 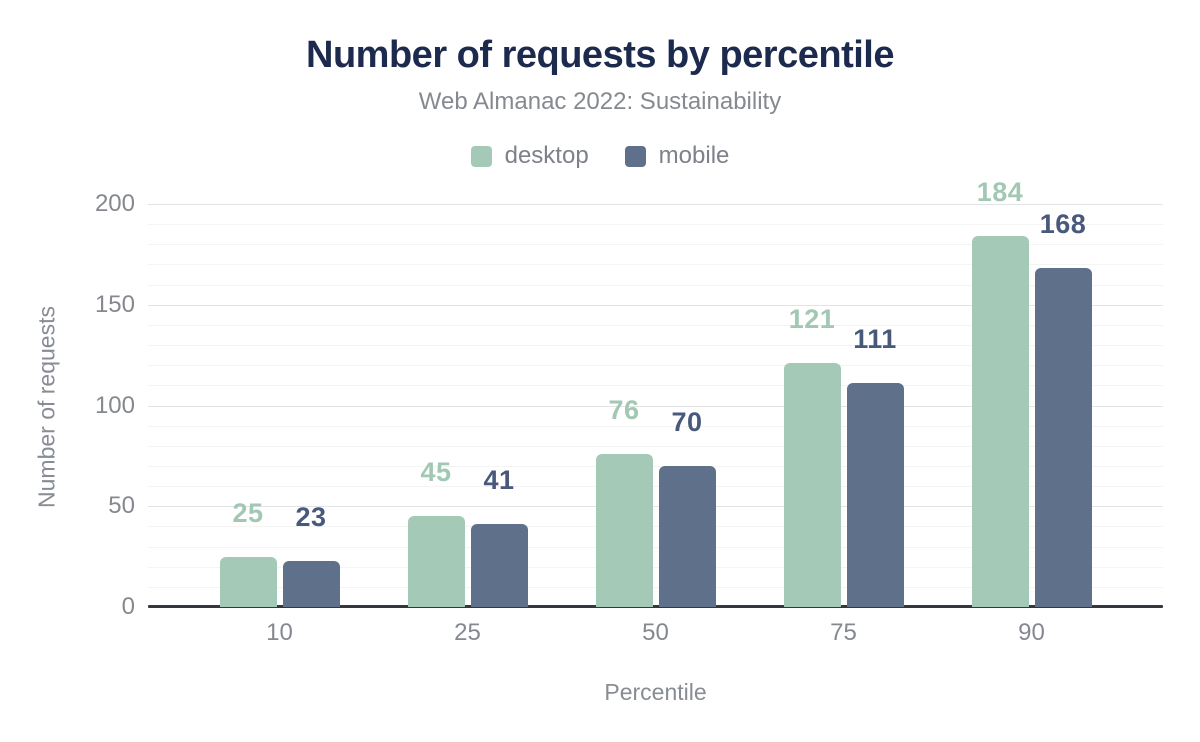 I want to click on bar-mobile-p90, so click(x=1063, y=437).